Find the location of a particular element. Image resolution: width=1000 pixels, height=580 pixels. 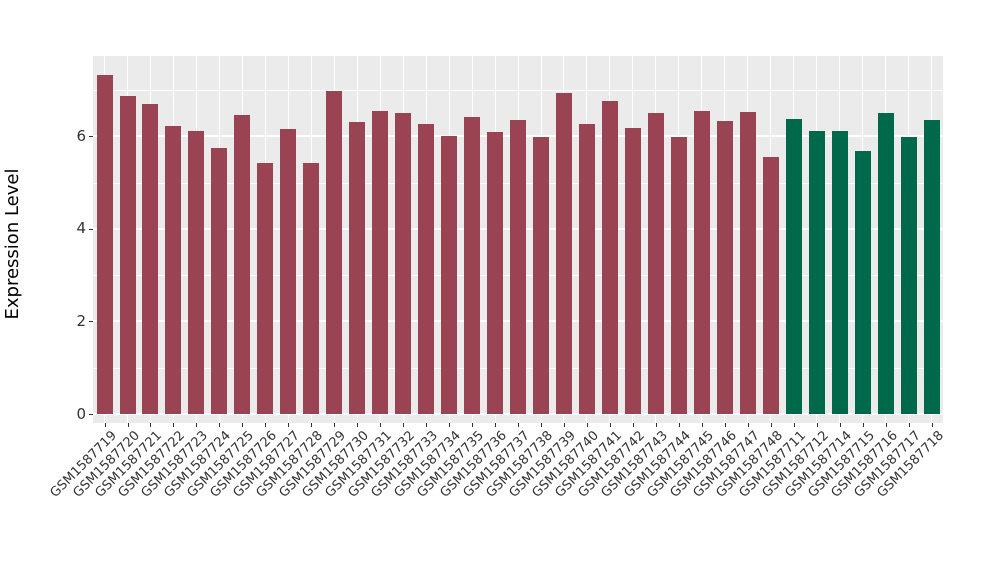

bar-GSM1587724 is located at coordinates (219, 281).